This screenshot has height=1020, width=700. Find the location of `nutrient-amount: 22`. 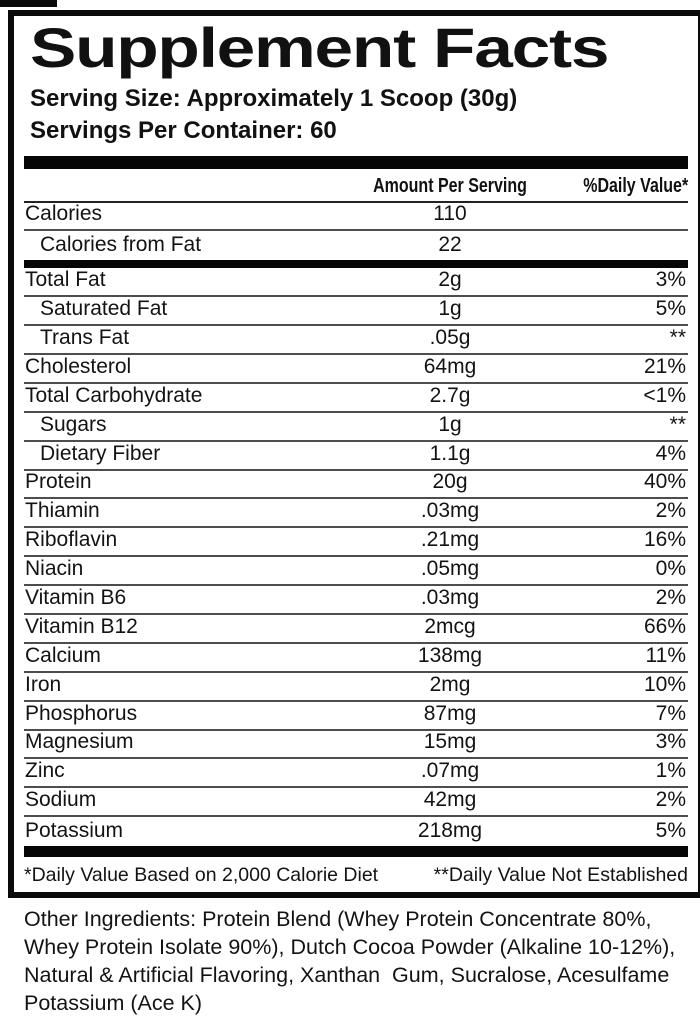

nutrient-amount: 22 is located at coordinates (450, 245).